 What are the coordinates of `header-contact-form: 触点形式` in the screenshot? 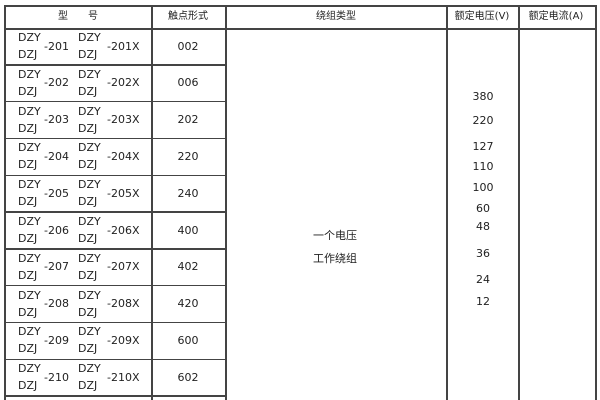 It's located at (188, 16).